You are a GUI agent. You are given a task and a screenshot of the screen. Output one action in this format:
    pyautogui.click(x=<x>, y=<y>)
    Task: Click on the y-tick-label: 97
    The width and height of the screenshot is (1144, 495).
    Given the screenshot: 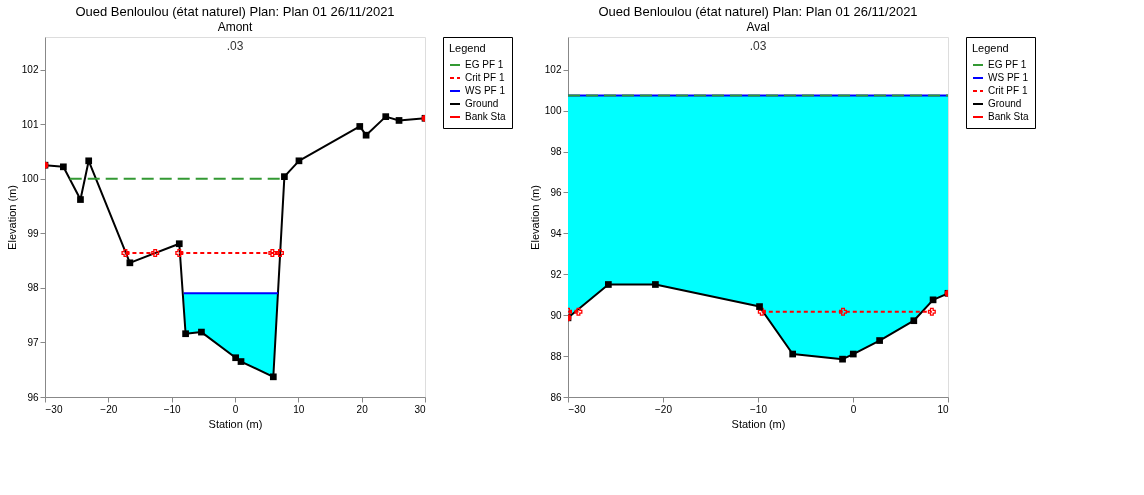 What is the action you would take?
    pyautogui.click(x=33, y=342)
    